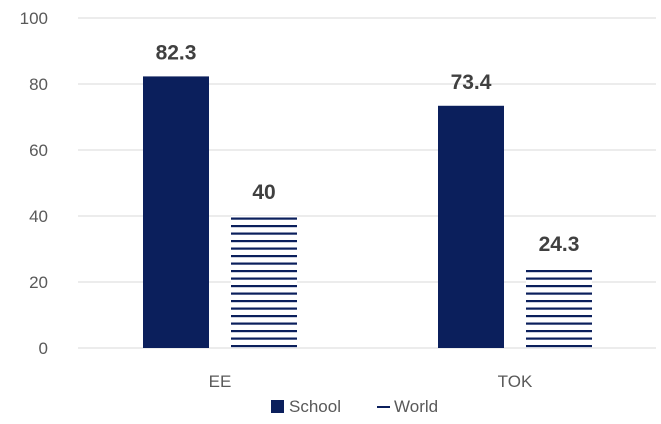 This screenshot has width=661, height=424. What do you see at coordinates (471, 226) in the screenshot?
I see `bar-school-tok` at bounding box center [471, 226].